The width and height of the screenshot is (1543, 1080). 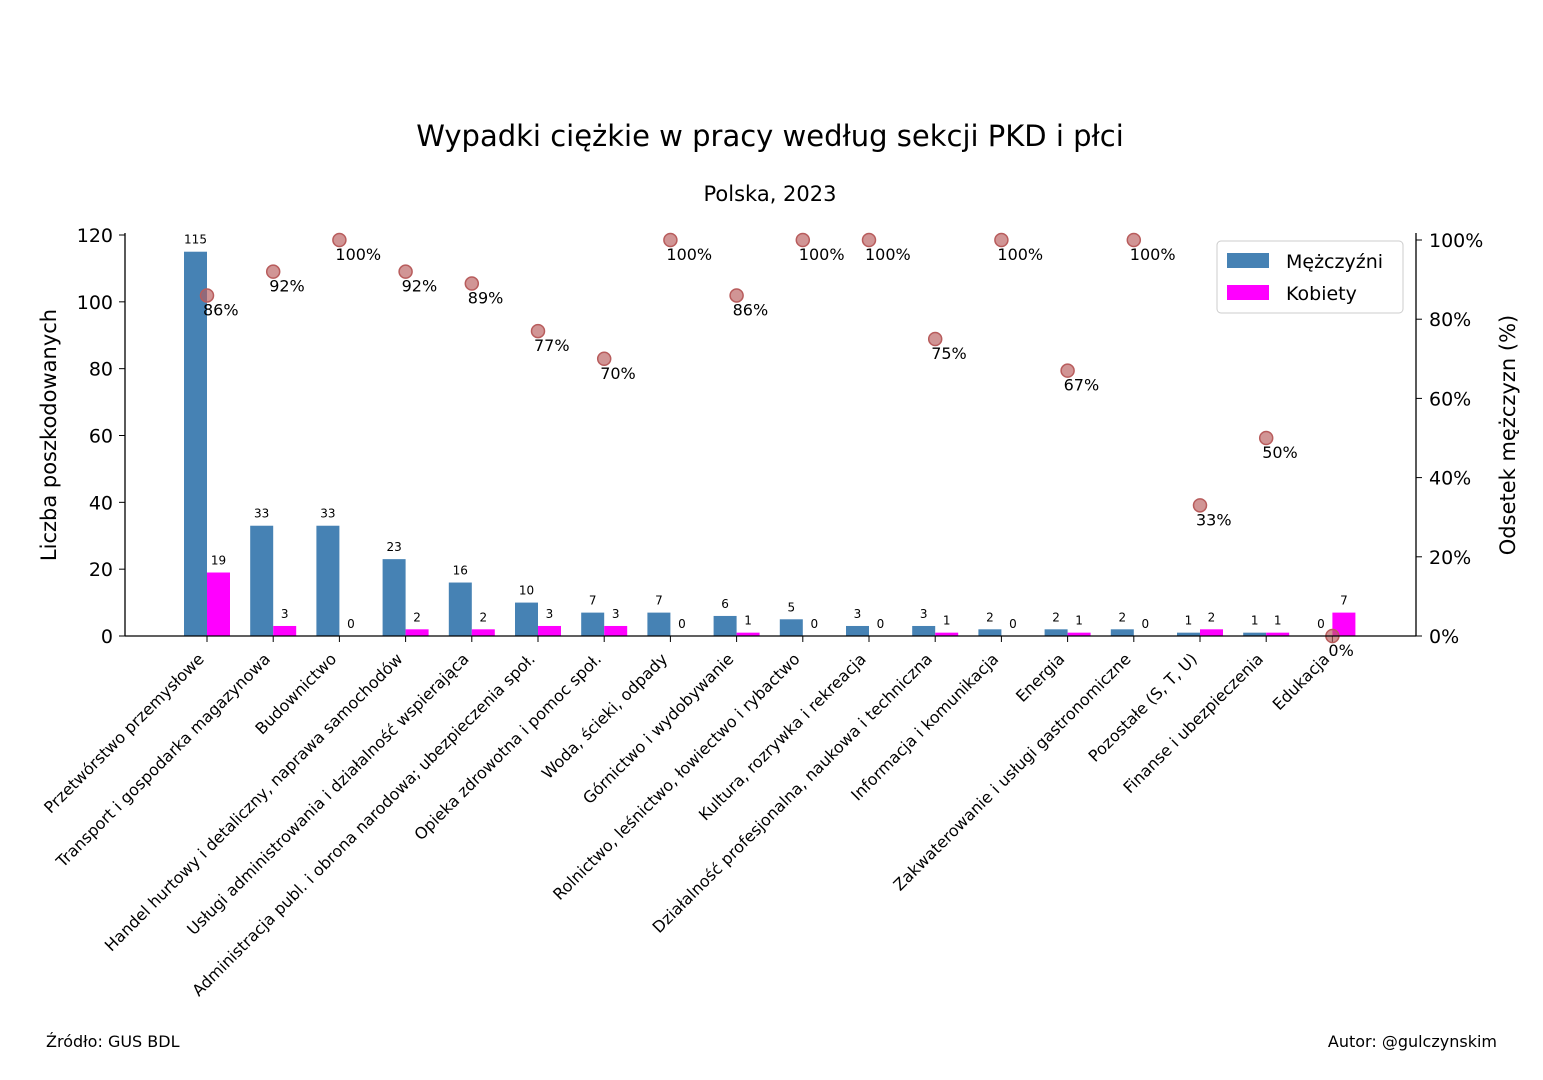 I want to click on bar-value-label-men: 0, so click(x=1321, y=624).